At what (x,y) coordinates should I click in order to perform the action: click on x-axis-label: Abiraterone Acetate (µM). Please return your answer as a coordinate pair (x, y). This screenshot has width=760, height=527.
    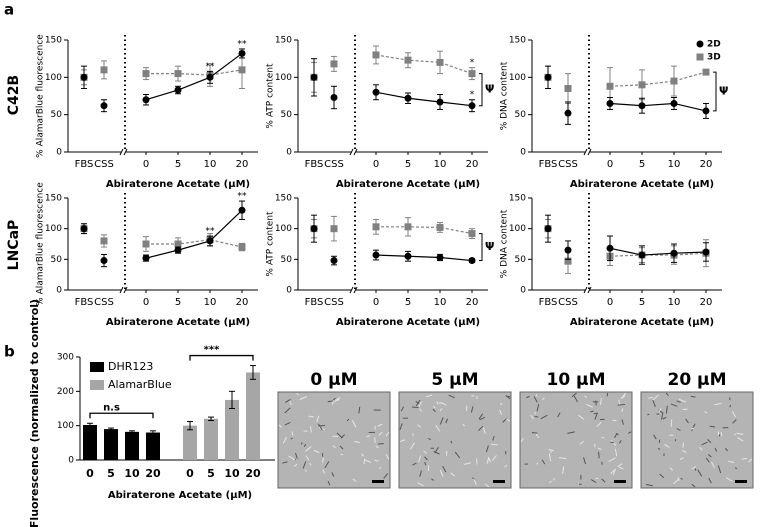
    Looking at the image, I should click on (180, 495).